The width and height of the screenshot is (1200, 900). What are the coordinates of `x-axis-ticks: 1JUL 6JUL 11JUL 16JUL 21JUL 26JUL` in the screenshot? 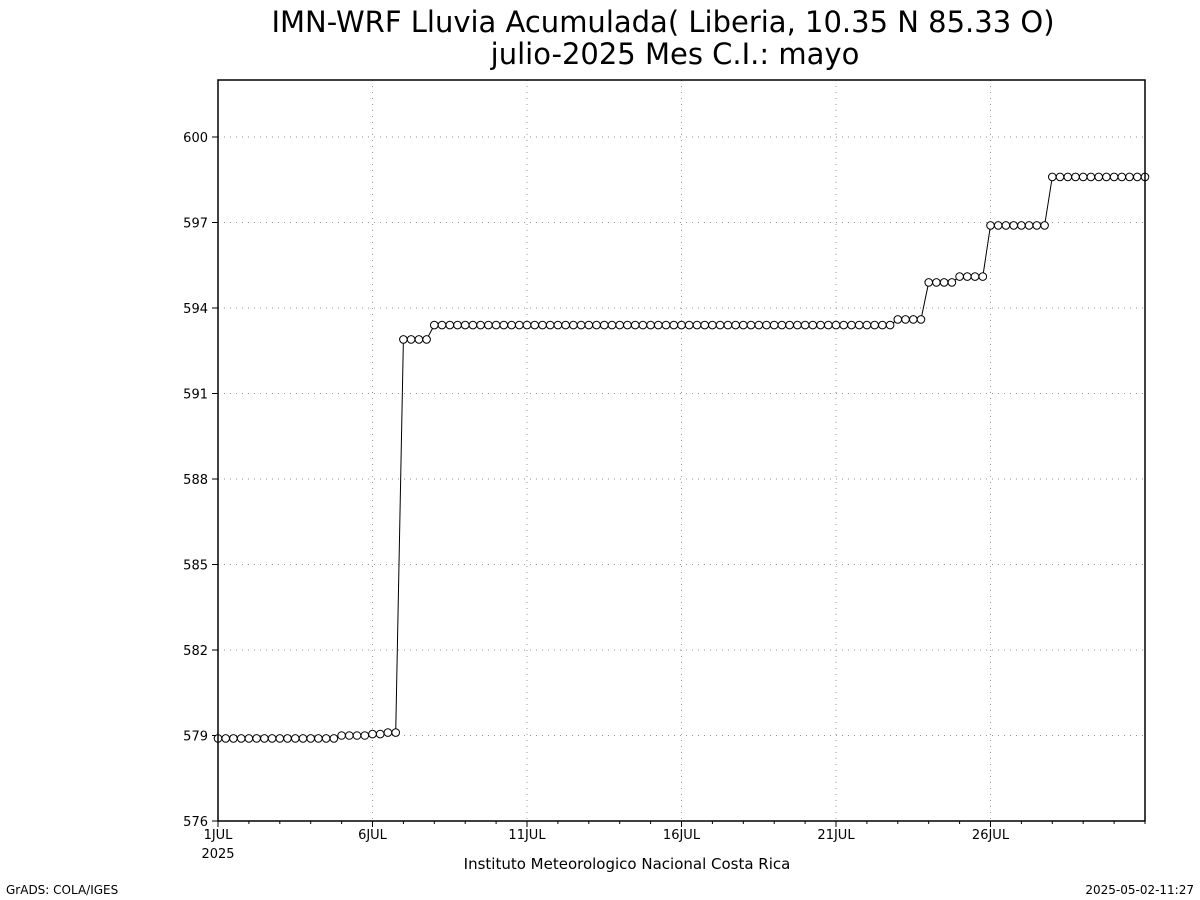 It's located at (675, 832).